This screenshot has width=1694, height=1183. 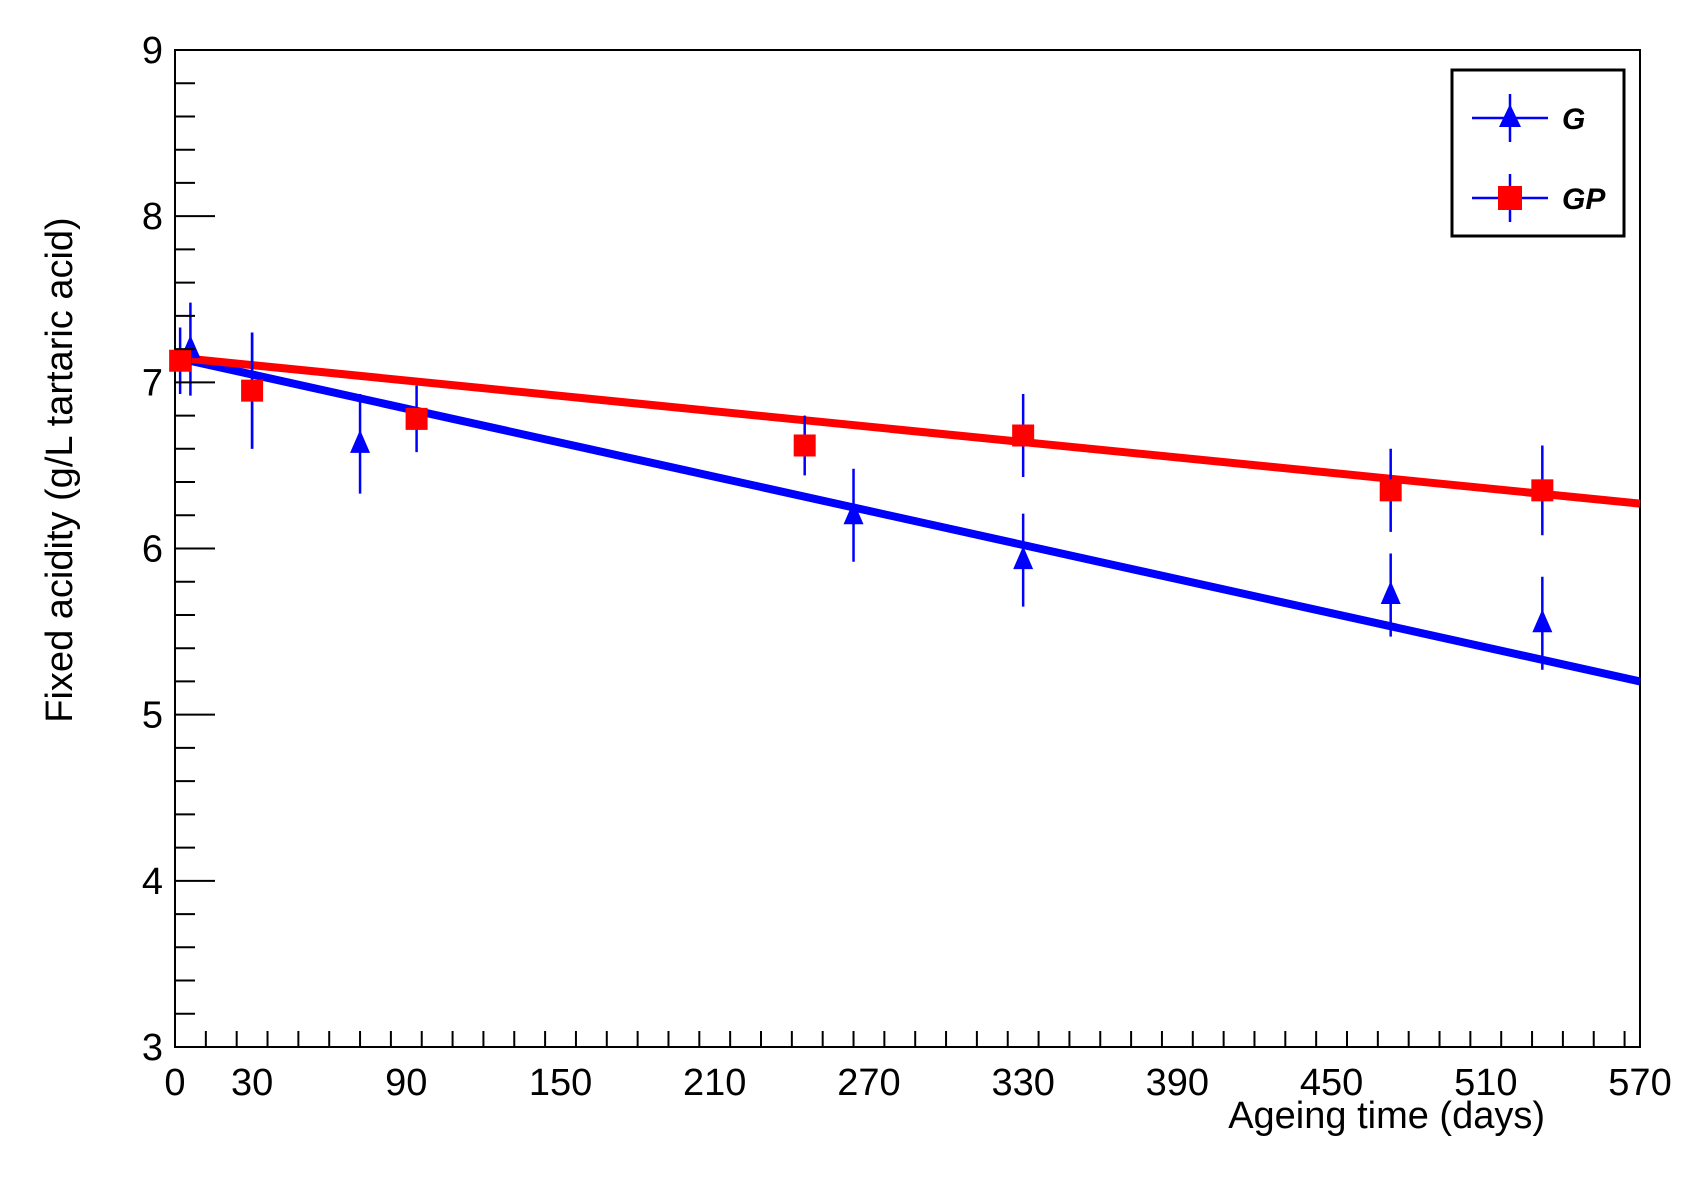 I want to click on x-tick-label: 0, so click(x=174, y=1083).